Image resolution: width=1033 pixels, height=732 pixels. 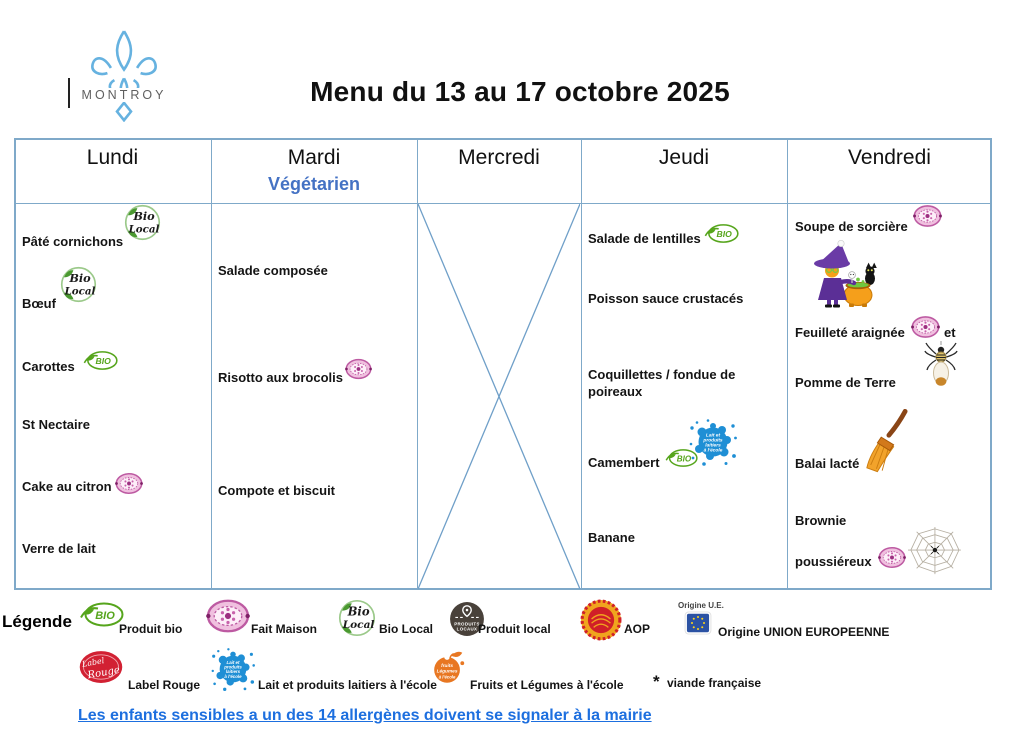 What do you see at coordinates (48, 366) in the screenshot?
I see `menu-item: Carottes` at bounding box center [48, 366].